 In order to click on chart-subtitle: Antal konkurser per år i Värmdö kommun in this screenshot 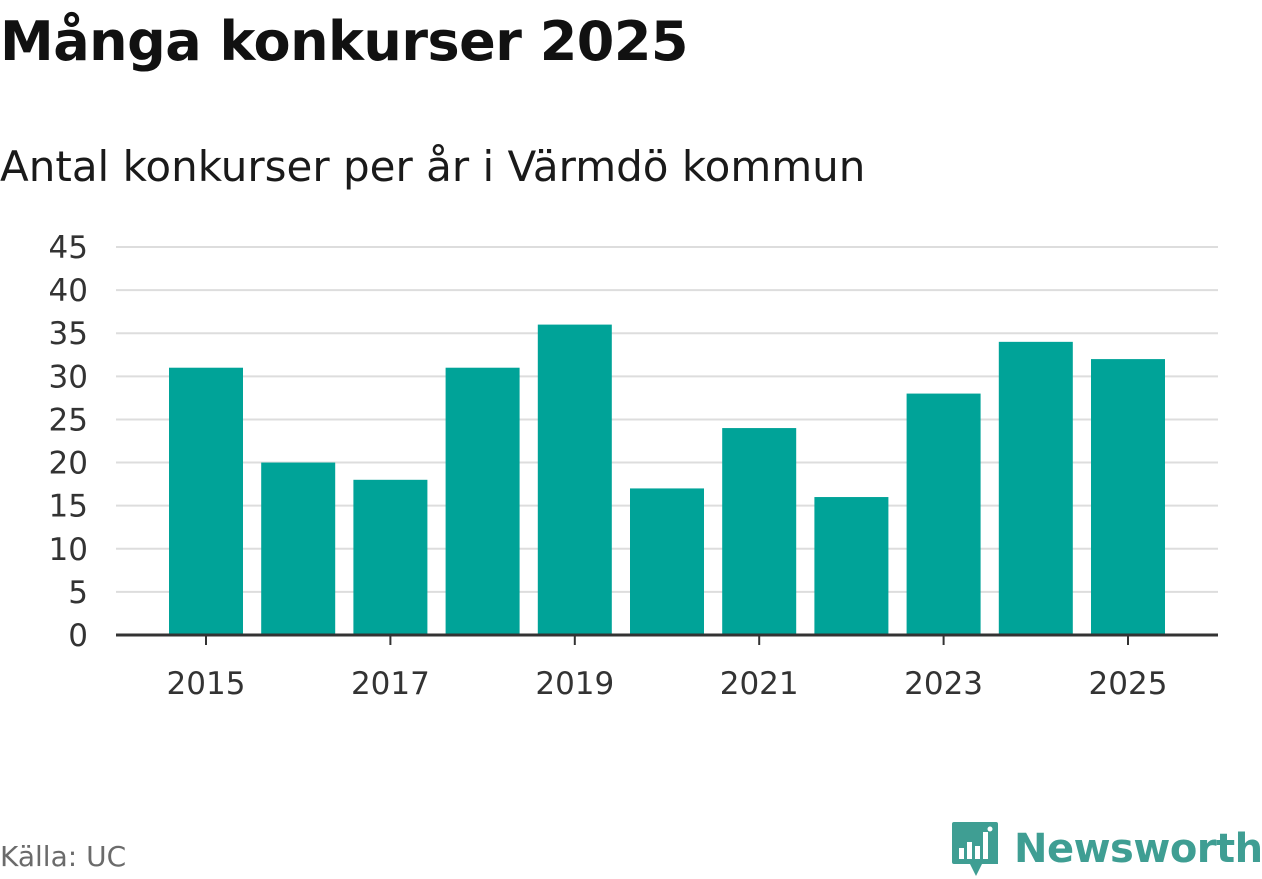, I will do `click(433, 166)`.